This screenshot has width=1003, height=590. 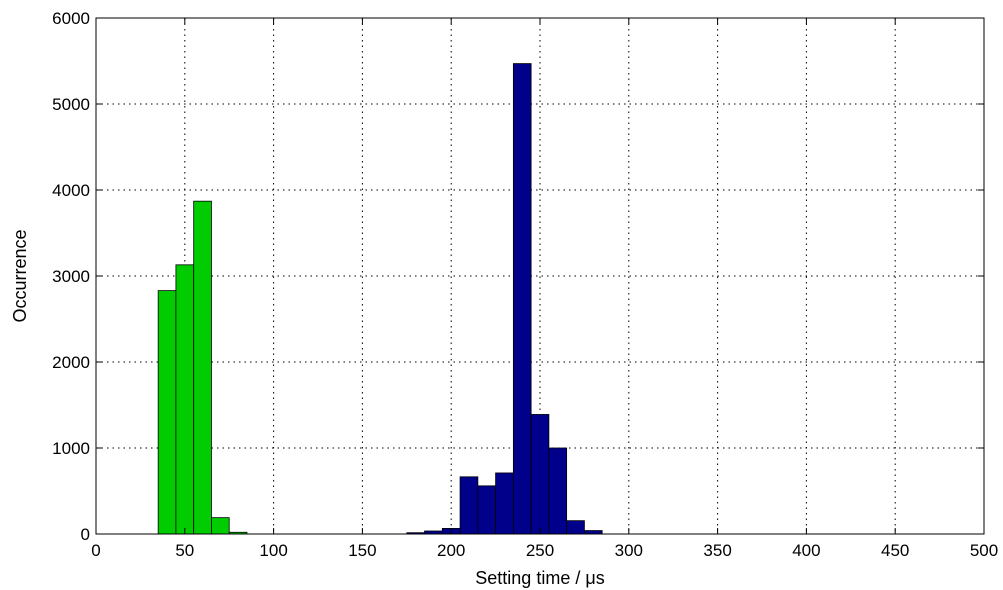 I want to click on x-tick-label: 200, so click(x=451, y=550).